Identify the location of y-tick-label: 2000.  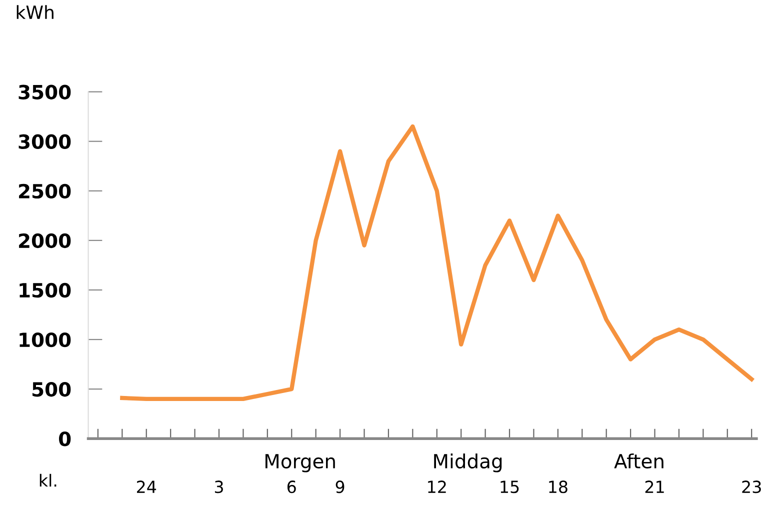
(45, 240).